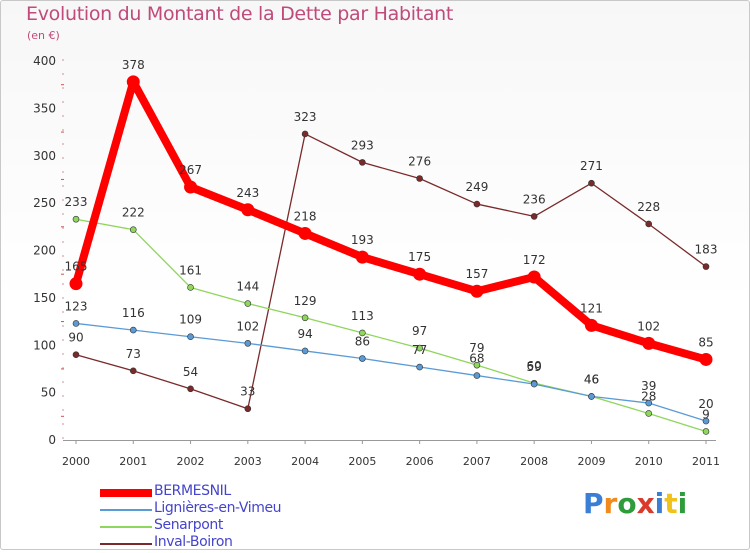  I want to click on data-label: 144, so click(247, 287).